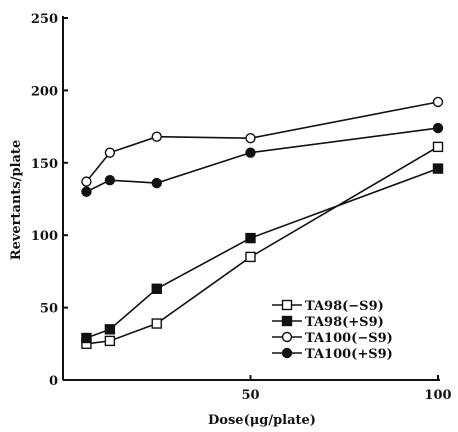  Describe the element at coordinates (344, 306) in the screenshot. I see `legend-label: TA98(−S9)` at that location.